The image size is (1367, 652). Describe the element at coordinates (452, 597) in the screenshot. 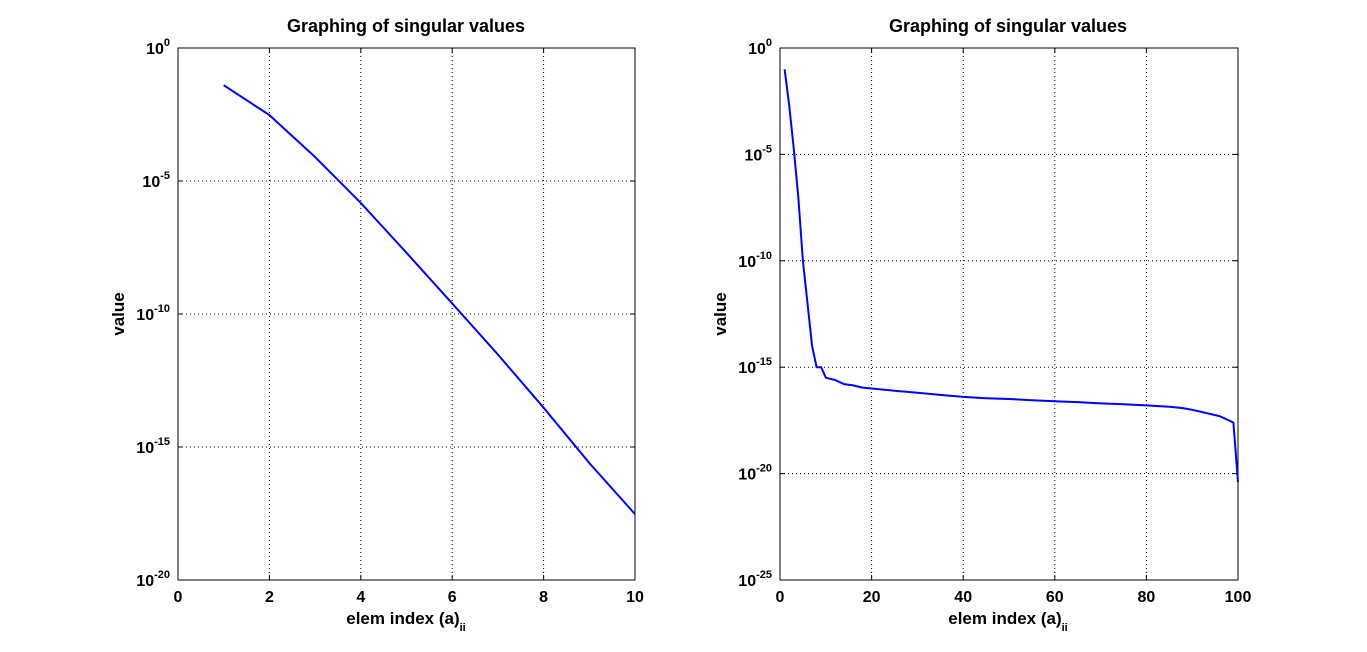

I see `left-x-tick-label: 6` at that location.